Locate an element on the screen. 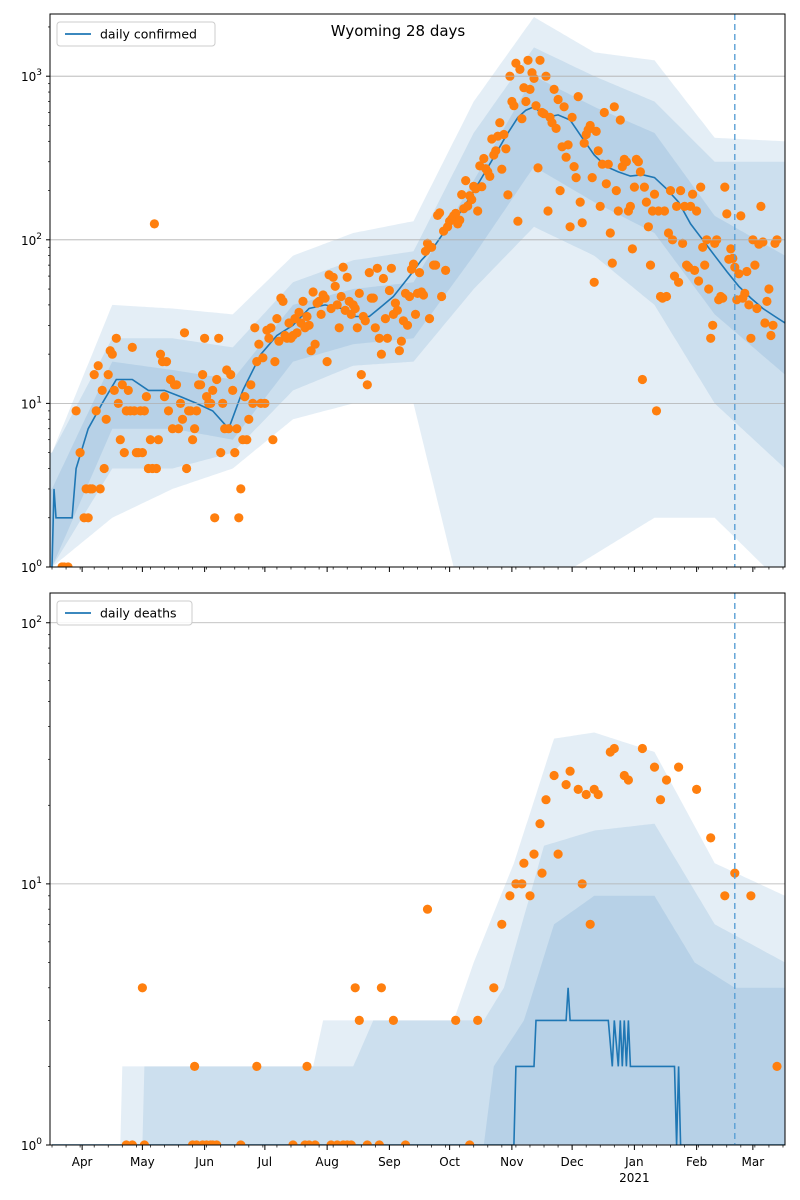  x-tick-label: Dec is located at coordinates (572, 1162).